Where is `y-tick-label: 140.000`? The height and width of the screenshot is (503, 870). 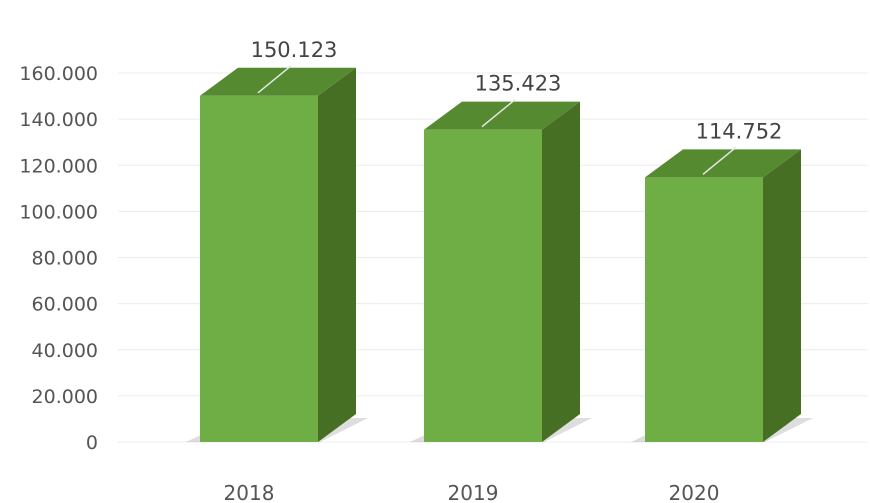 y-tick-label: 140.000 is located at coordinates (58, 120).